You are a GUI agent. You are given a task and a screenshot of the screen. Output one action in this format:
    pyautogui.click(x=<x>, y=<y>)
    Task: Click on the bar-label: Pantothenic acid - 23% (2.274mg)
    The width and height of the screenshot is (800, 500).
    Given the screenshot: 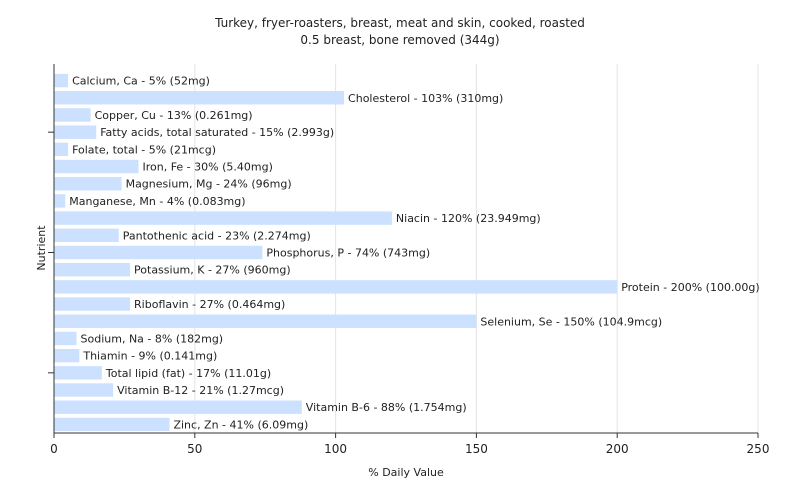 What is the action you would take?
    pyautogui.click(x=217, y=235)
    